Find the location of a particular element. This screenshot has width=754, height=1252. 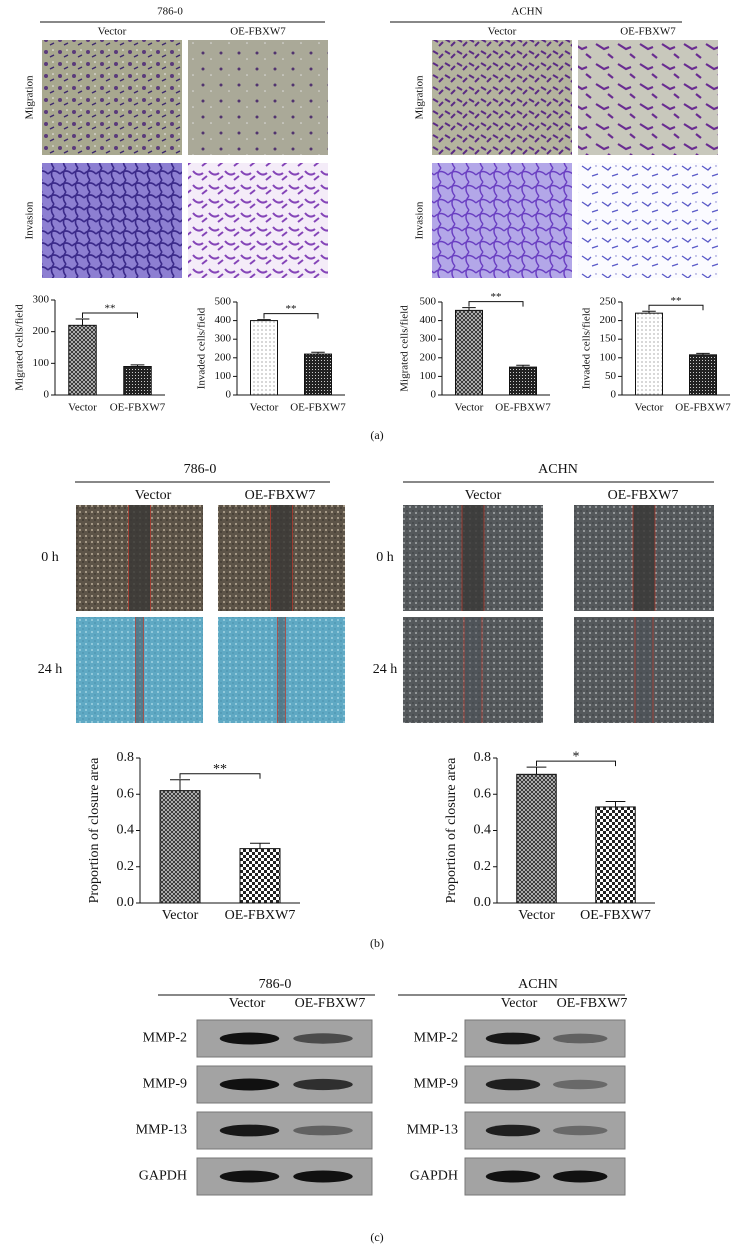

y-axis-title: Invaded cells/field is located at coordinates (587, 348).